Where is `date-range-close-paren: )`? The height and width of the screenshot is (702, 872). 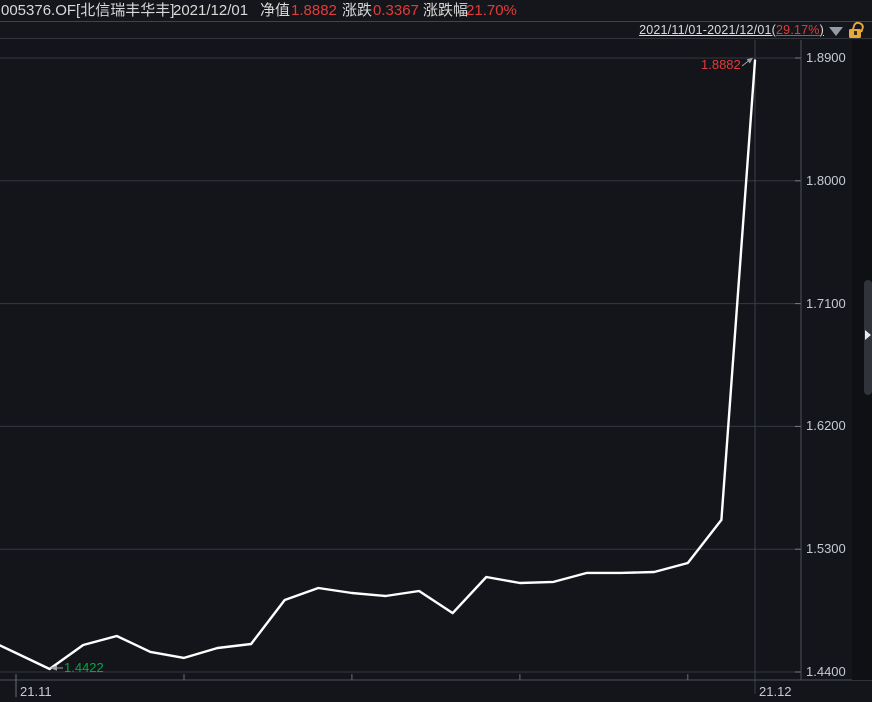 date-range-close-paren: ) is located at coordinates (821, 30).